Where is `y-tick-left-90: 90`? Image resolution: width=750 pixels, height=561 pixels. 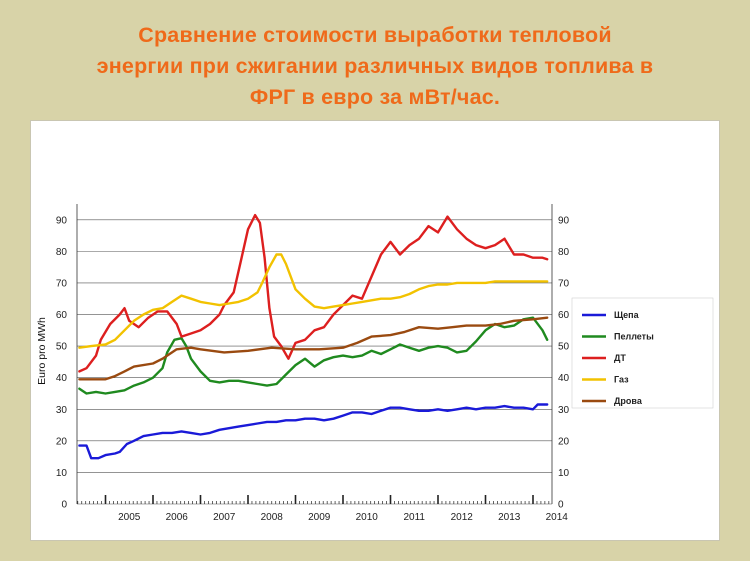
y-tick-left-90: 90 is located at coordinates (62, 220).